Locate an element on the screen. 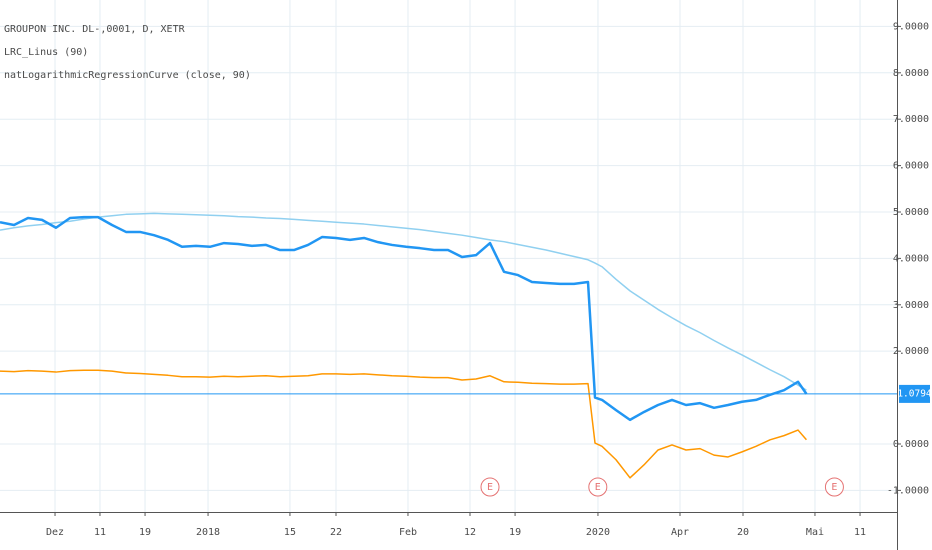 The image size is (932, 550). y-tick-label: 3.0000 is located at coordinates (911, 305).